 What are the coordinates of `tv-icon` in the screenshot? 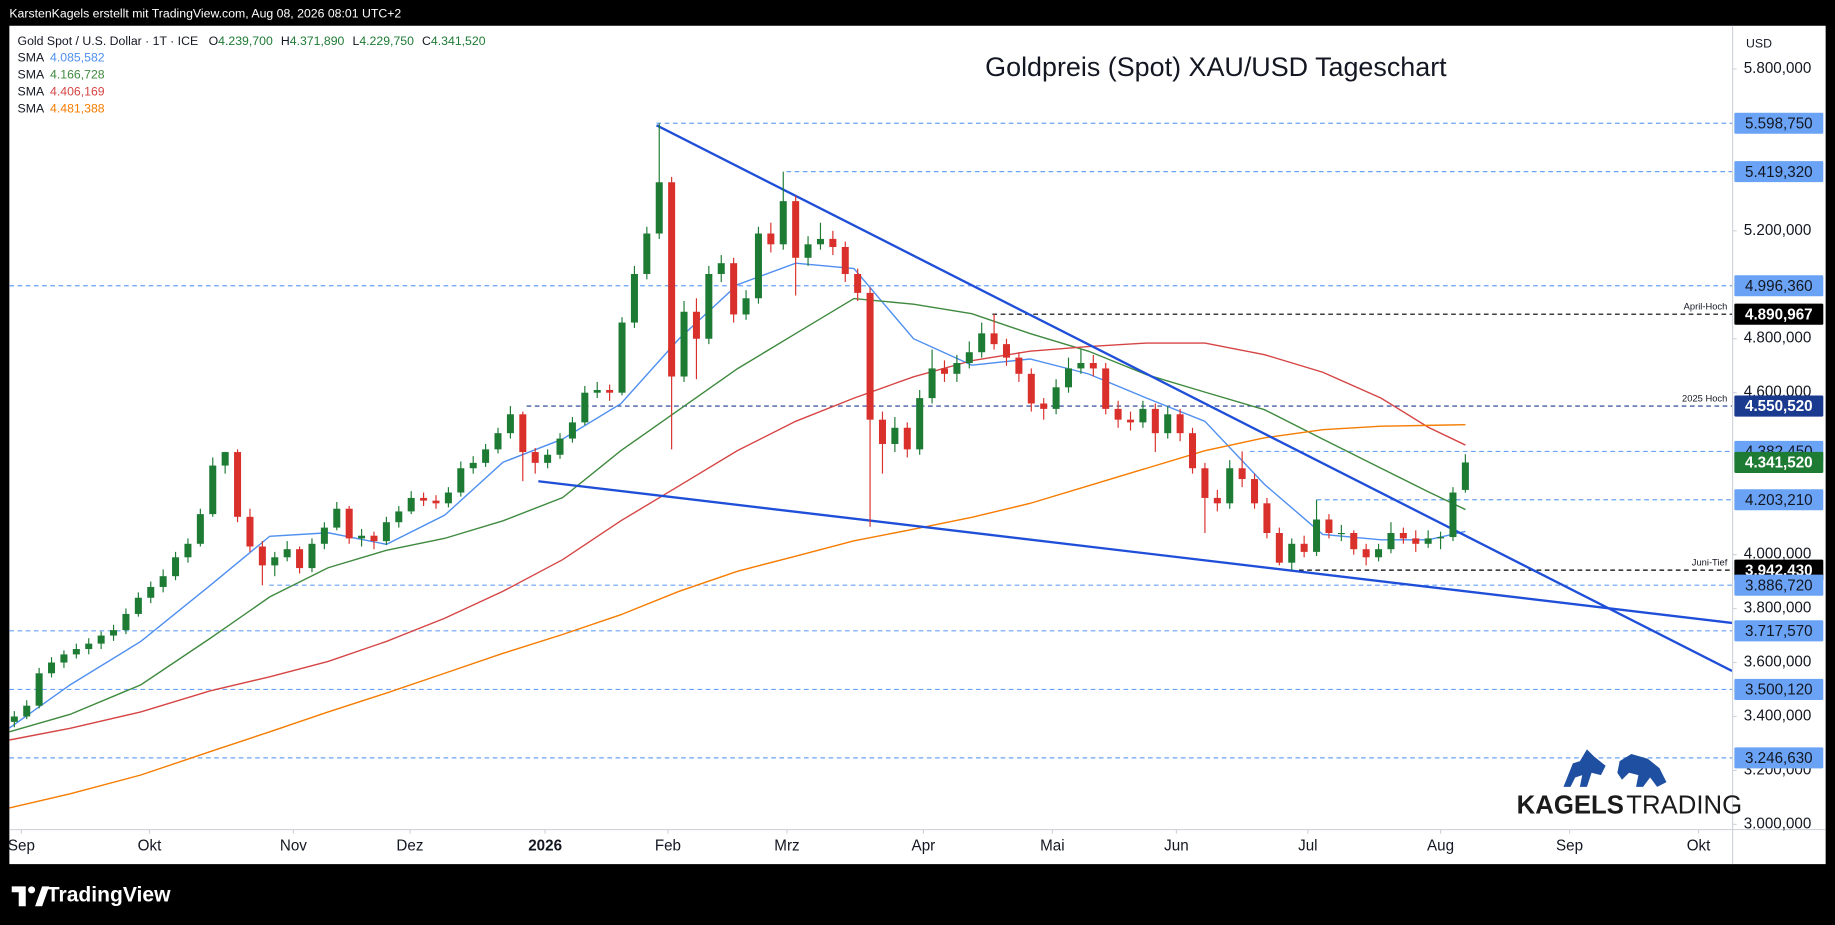 It's located at (32, 890).